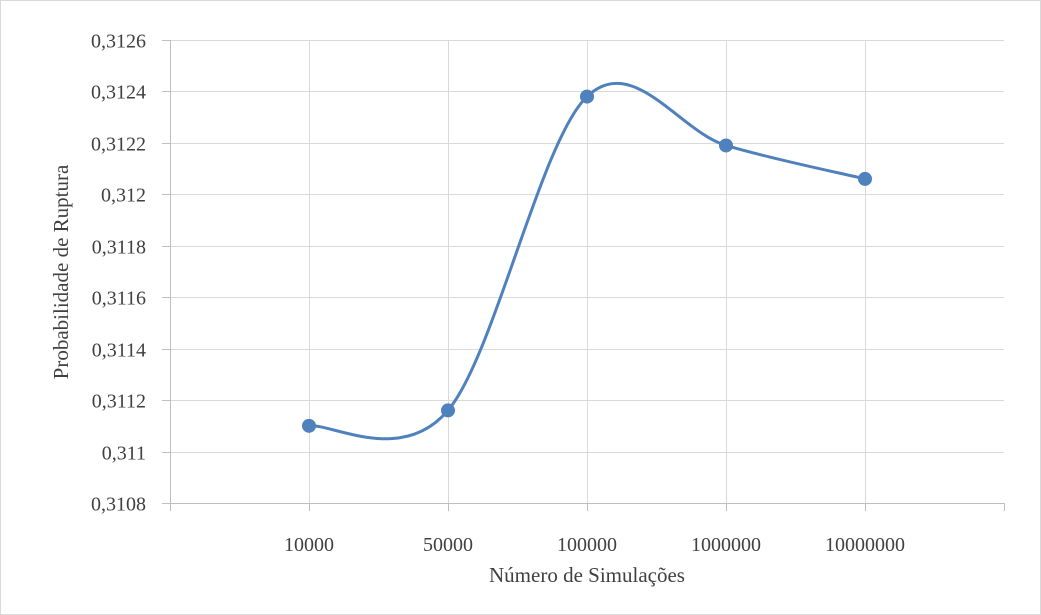 Image resolution: width=1041 pixels, height=615 pixels. I want to click on y-tick-label: 0,311, so click(124, 454).